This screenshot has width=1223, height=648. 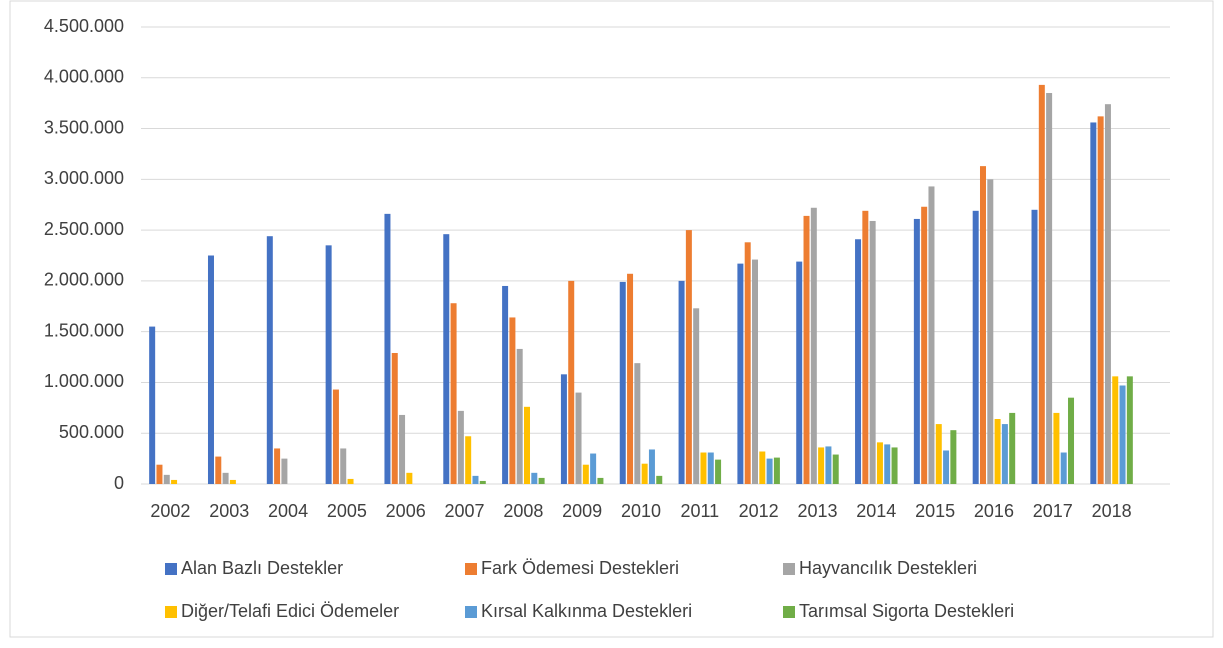 I want to click on x-tick-label: 2013, so click(x=817, y=511).